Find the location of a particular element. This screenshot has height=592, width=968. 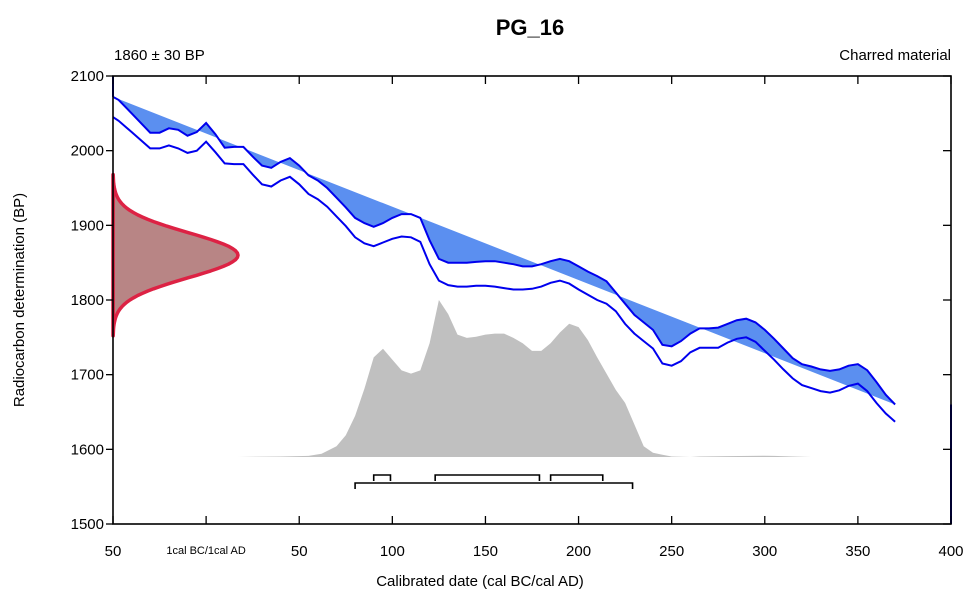

y-tick-label: 1500 is located at coordinates (87, 524).